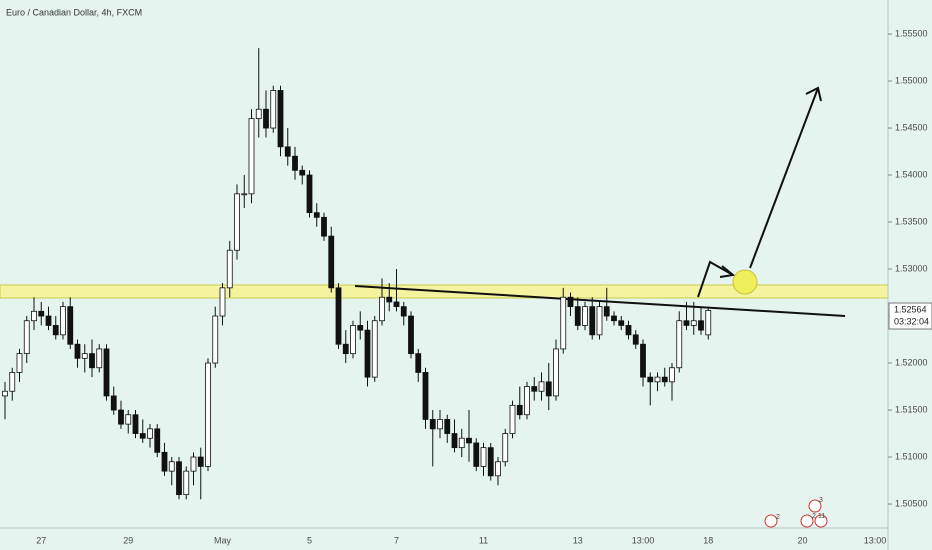  What do you see at coordinates (778, 517) in the screenshot?
I see `event-count: 2` at bounding box center [778, 517].